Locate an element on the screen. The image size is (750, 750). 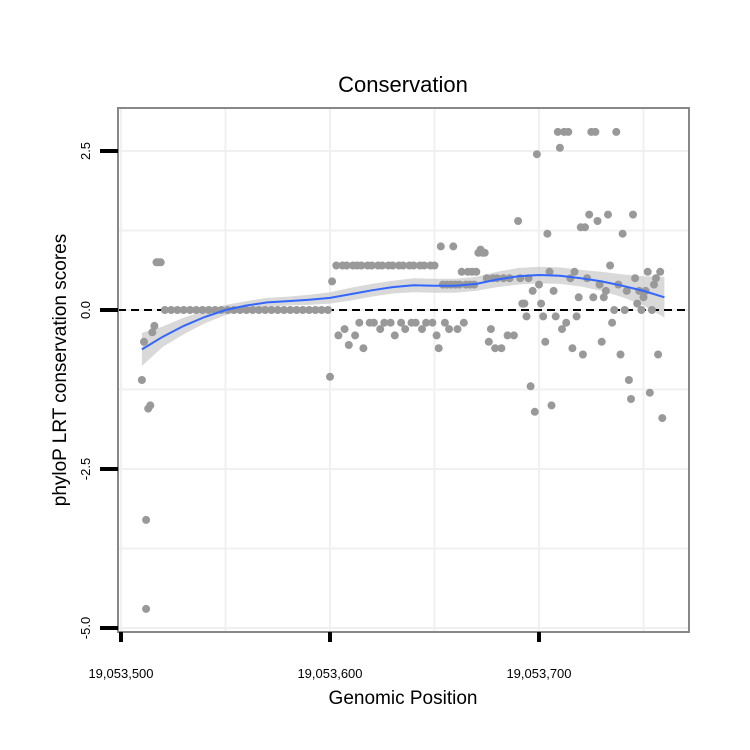
chart-title: Conservation is located at coordinates (403, 84).